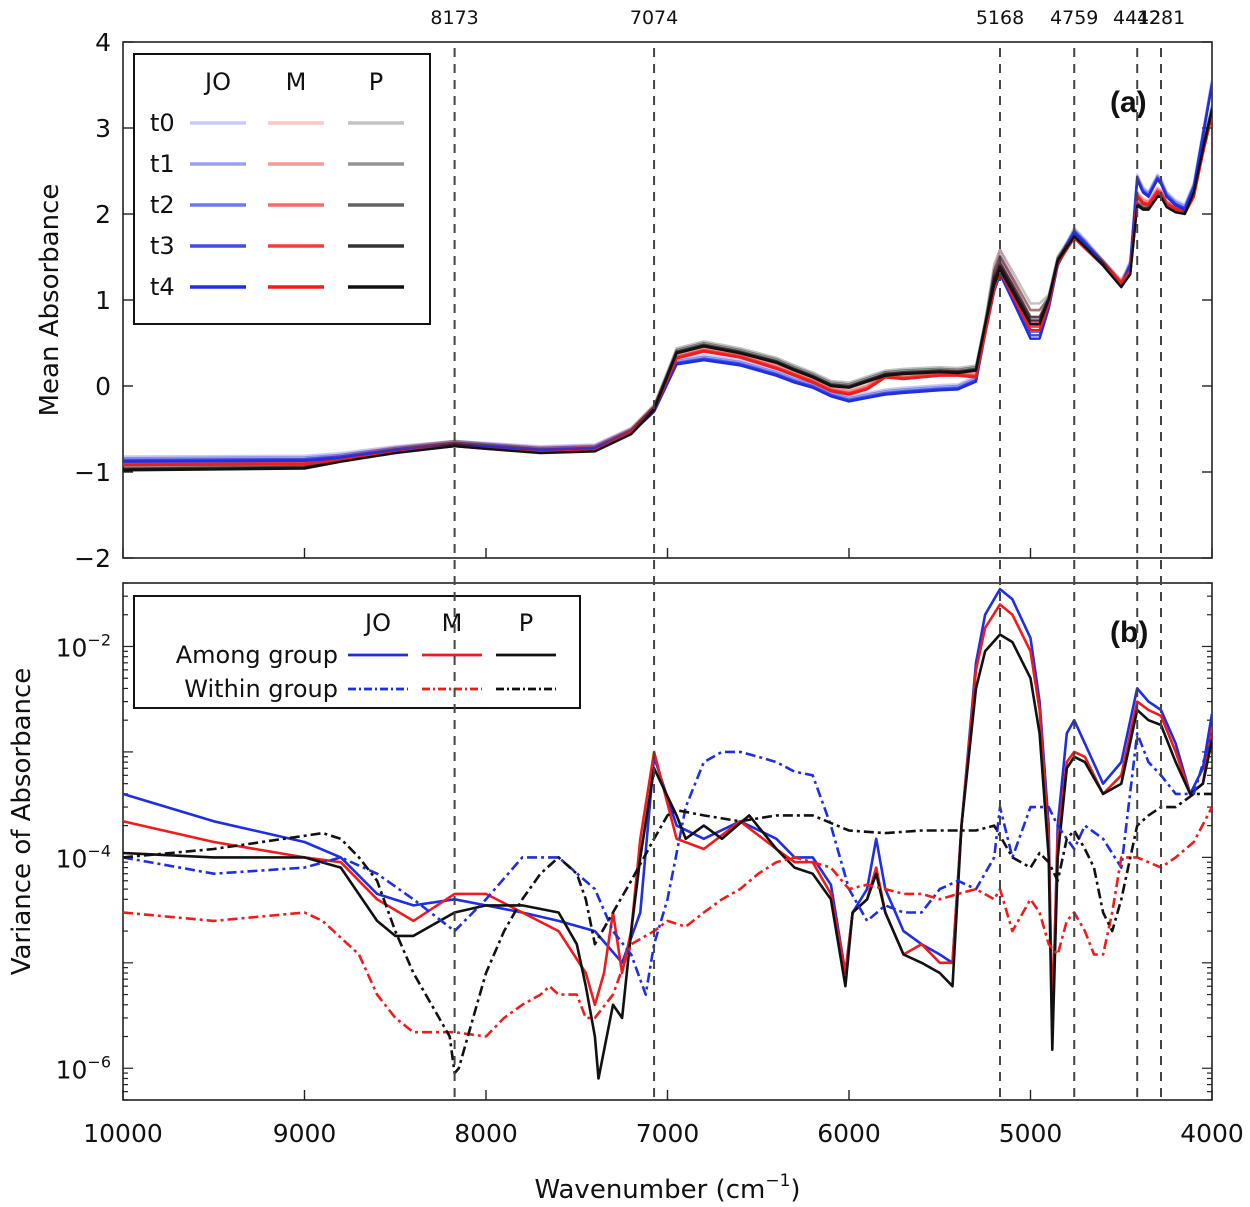 The image size is (1250, 1207). What do you see at coordinates (296, 82) in the screenshot?
I see `legend-a-col-M: M` at bounding box center [296, 82].